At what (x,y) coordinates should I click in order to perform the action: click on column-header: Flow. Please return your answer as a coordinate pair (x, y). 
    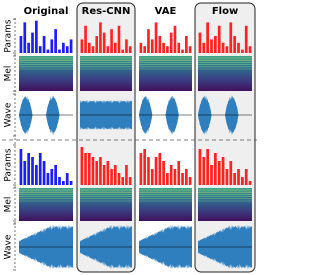
    Looking at the image, I should click on (225, 11).